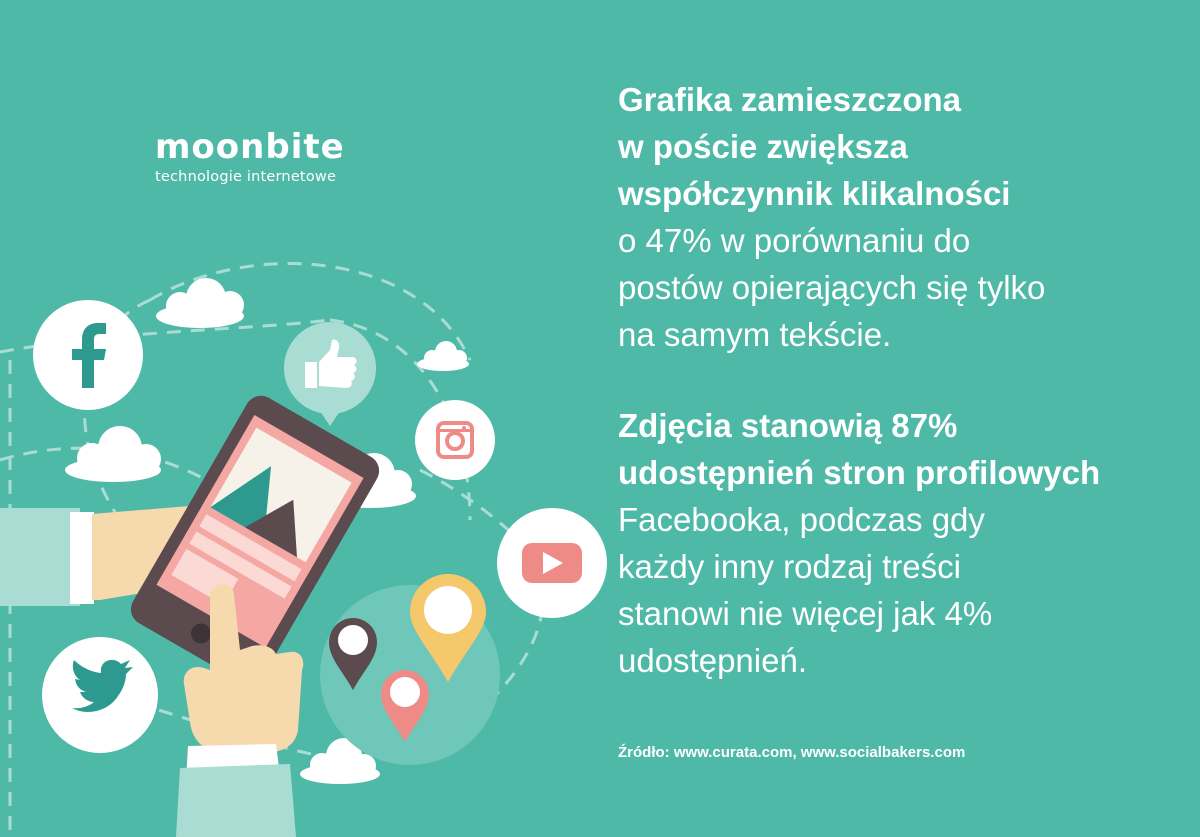 The height and width of the screenshot is (837, 1200). Describe the element at coordinates (552, 563) in the screenshot. I see `youtube-icon` at that location.